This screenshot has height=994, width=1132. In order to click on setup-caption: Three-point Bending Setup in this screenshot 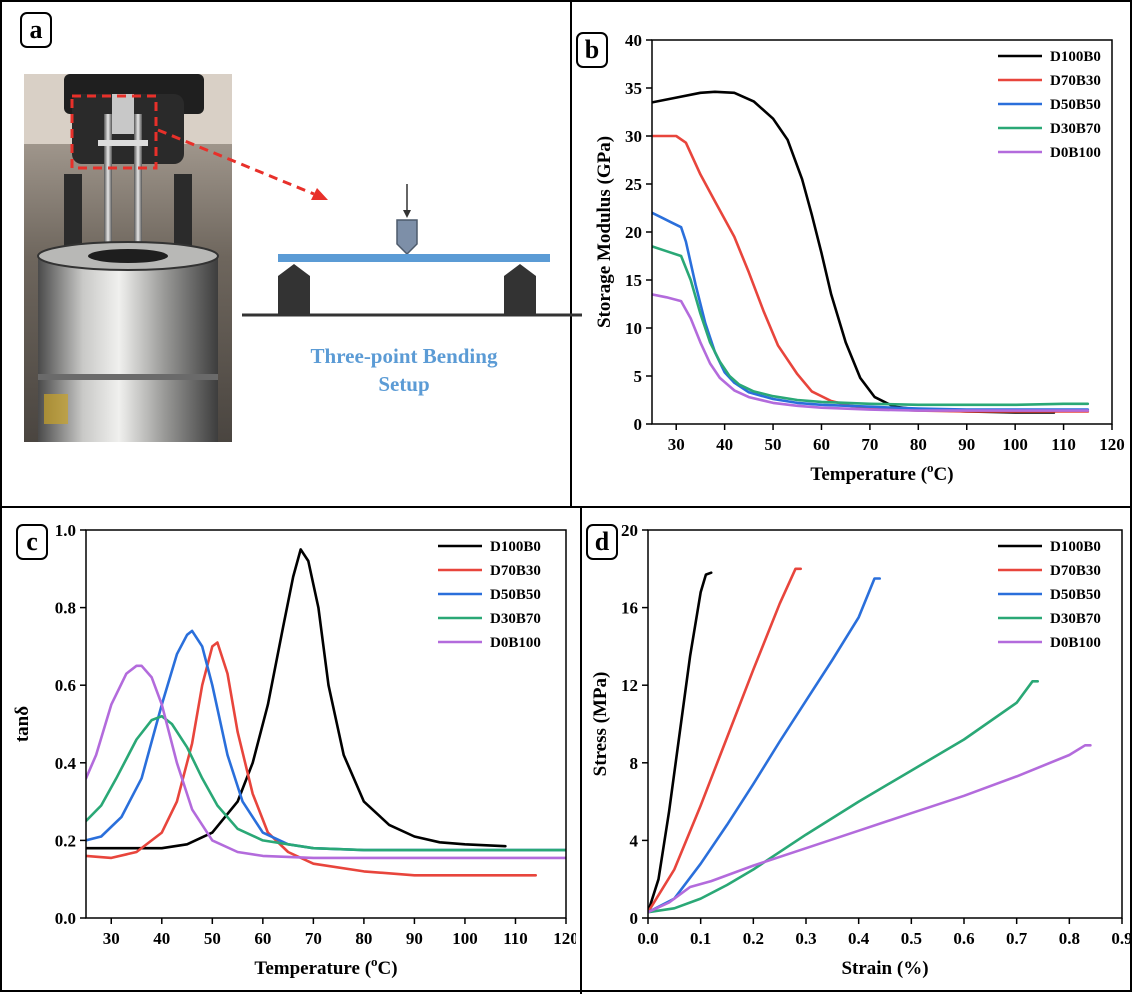, I will do `click(404, 370)`.